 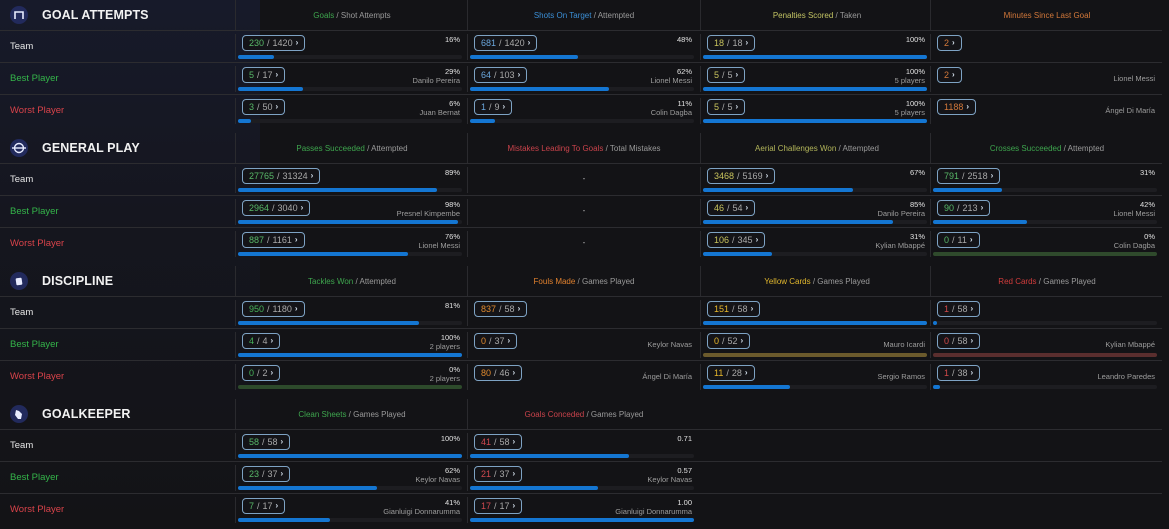 What do you see at coordinates (374, 281) in the screenshot?
I see `column-header-denominator: / Attempted` at bounding box center [374, 281].